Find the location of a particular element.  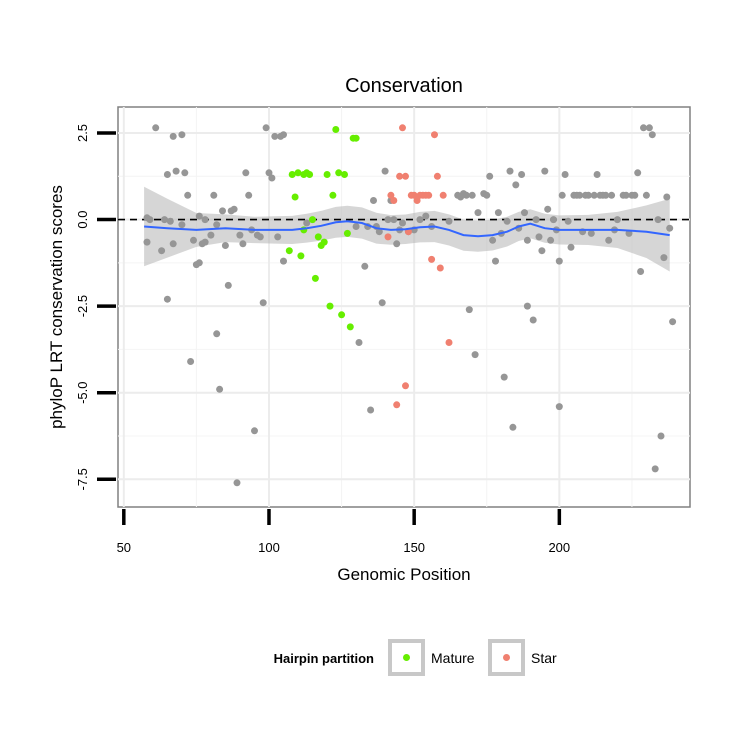

y-axis-label: phyloP LRT conservation scores is located at coordinates (56, 307).